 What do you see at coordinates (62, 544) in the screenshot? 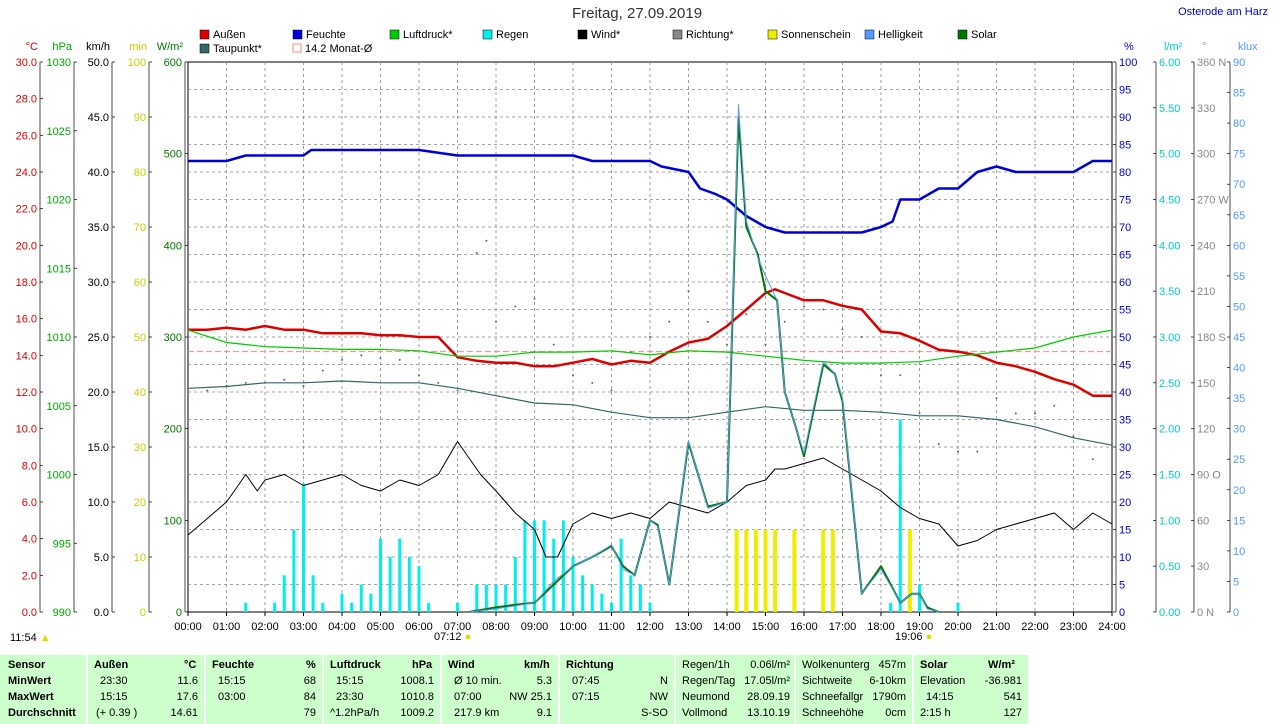
I see `axis-left-tick-label: 995` at bounding box center [62, 544].